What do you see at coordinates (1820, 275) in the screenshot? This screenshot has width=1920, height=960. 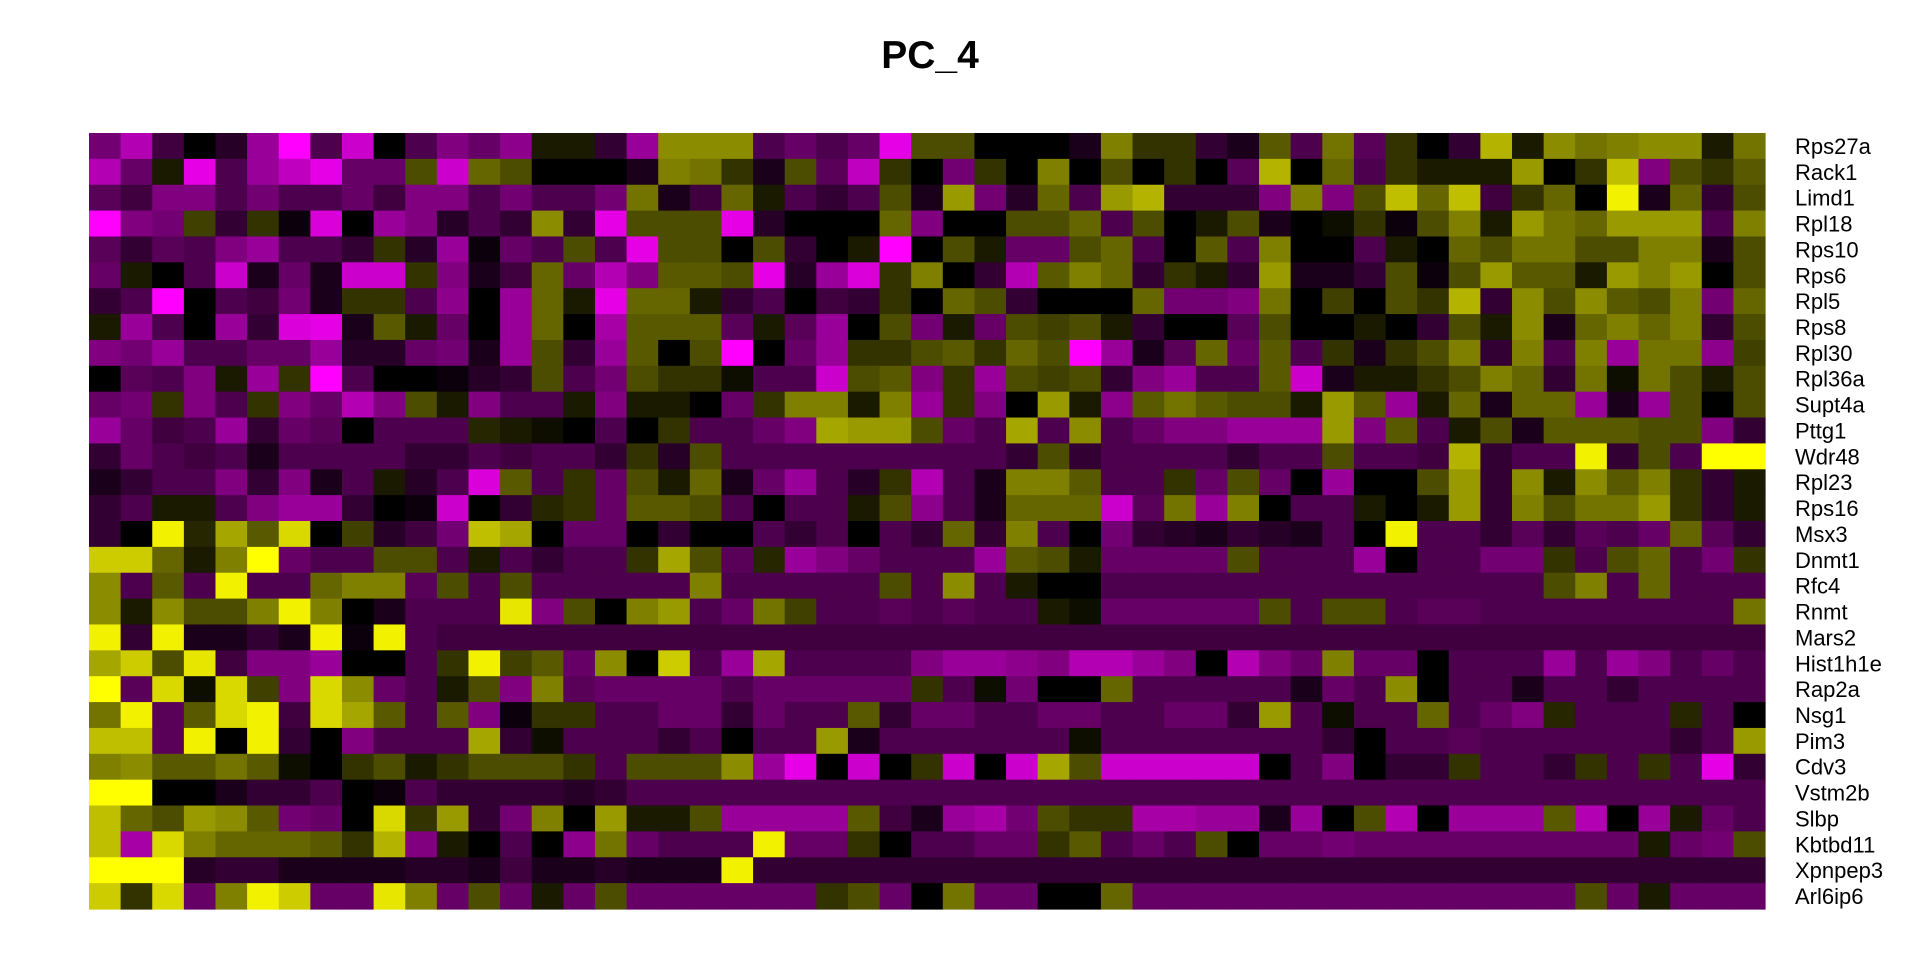 I see `row-label: Rps6` at bounding box center [1820, 275].